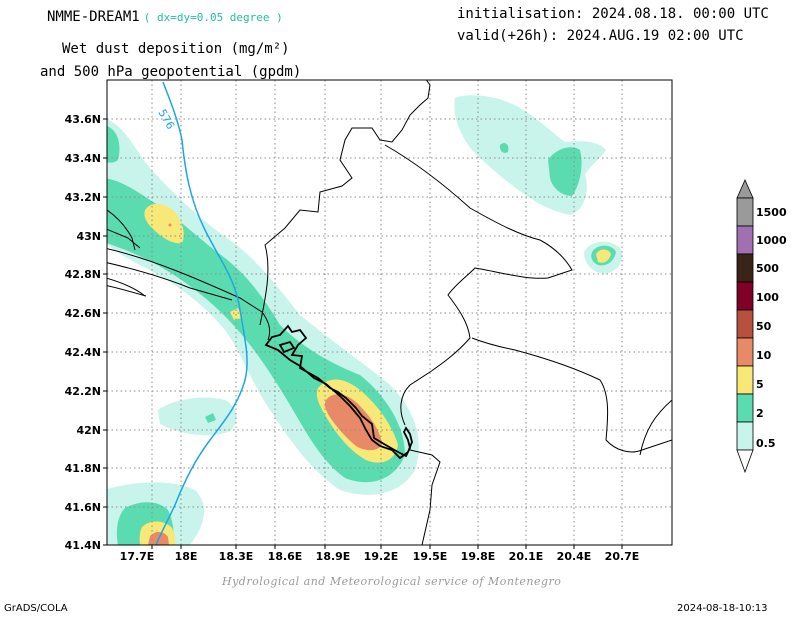  Describe the element at coordinates (338, 392) in the screenshot. I see `montenegro-coastline` at that location.